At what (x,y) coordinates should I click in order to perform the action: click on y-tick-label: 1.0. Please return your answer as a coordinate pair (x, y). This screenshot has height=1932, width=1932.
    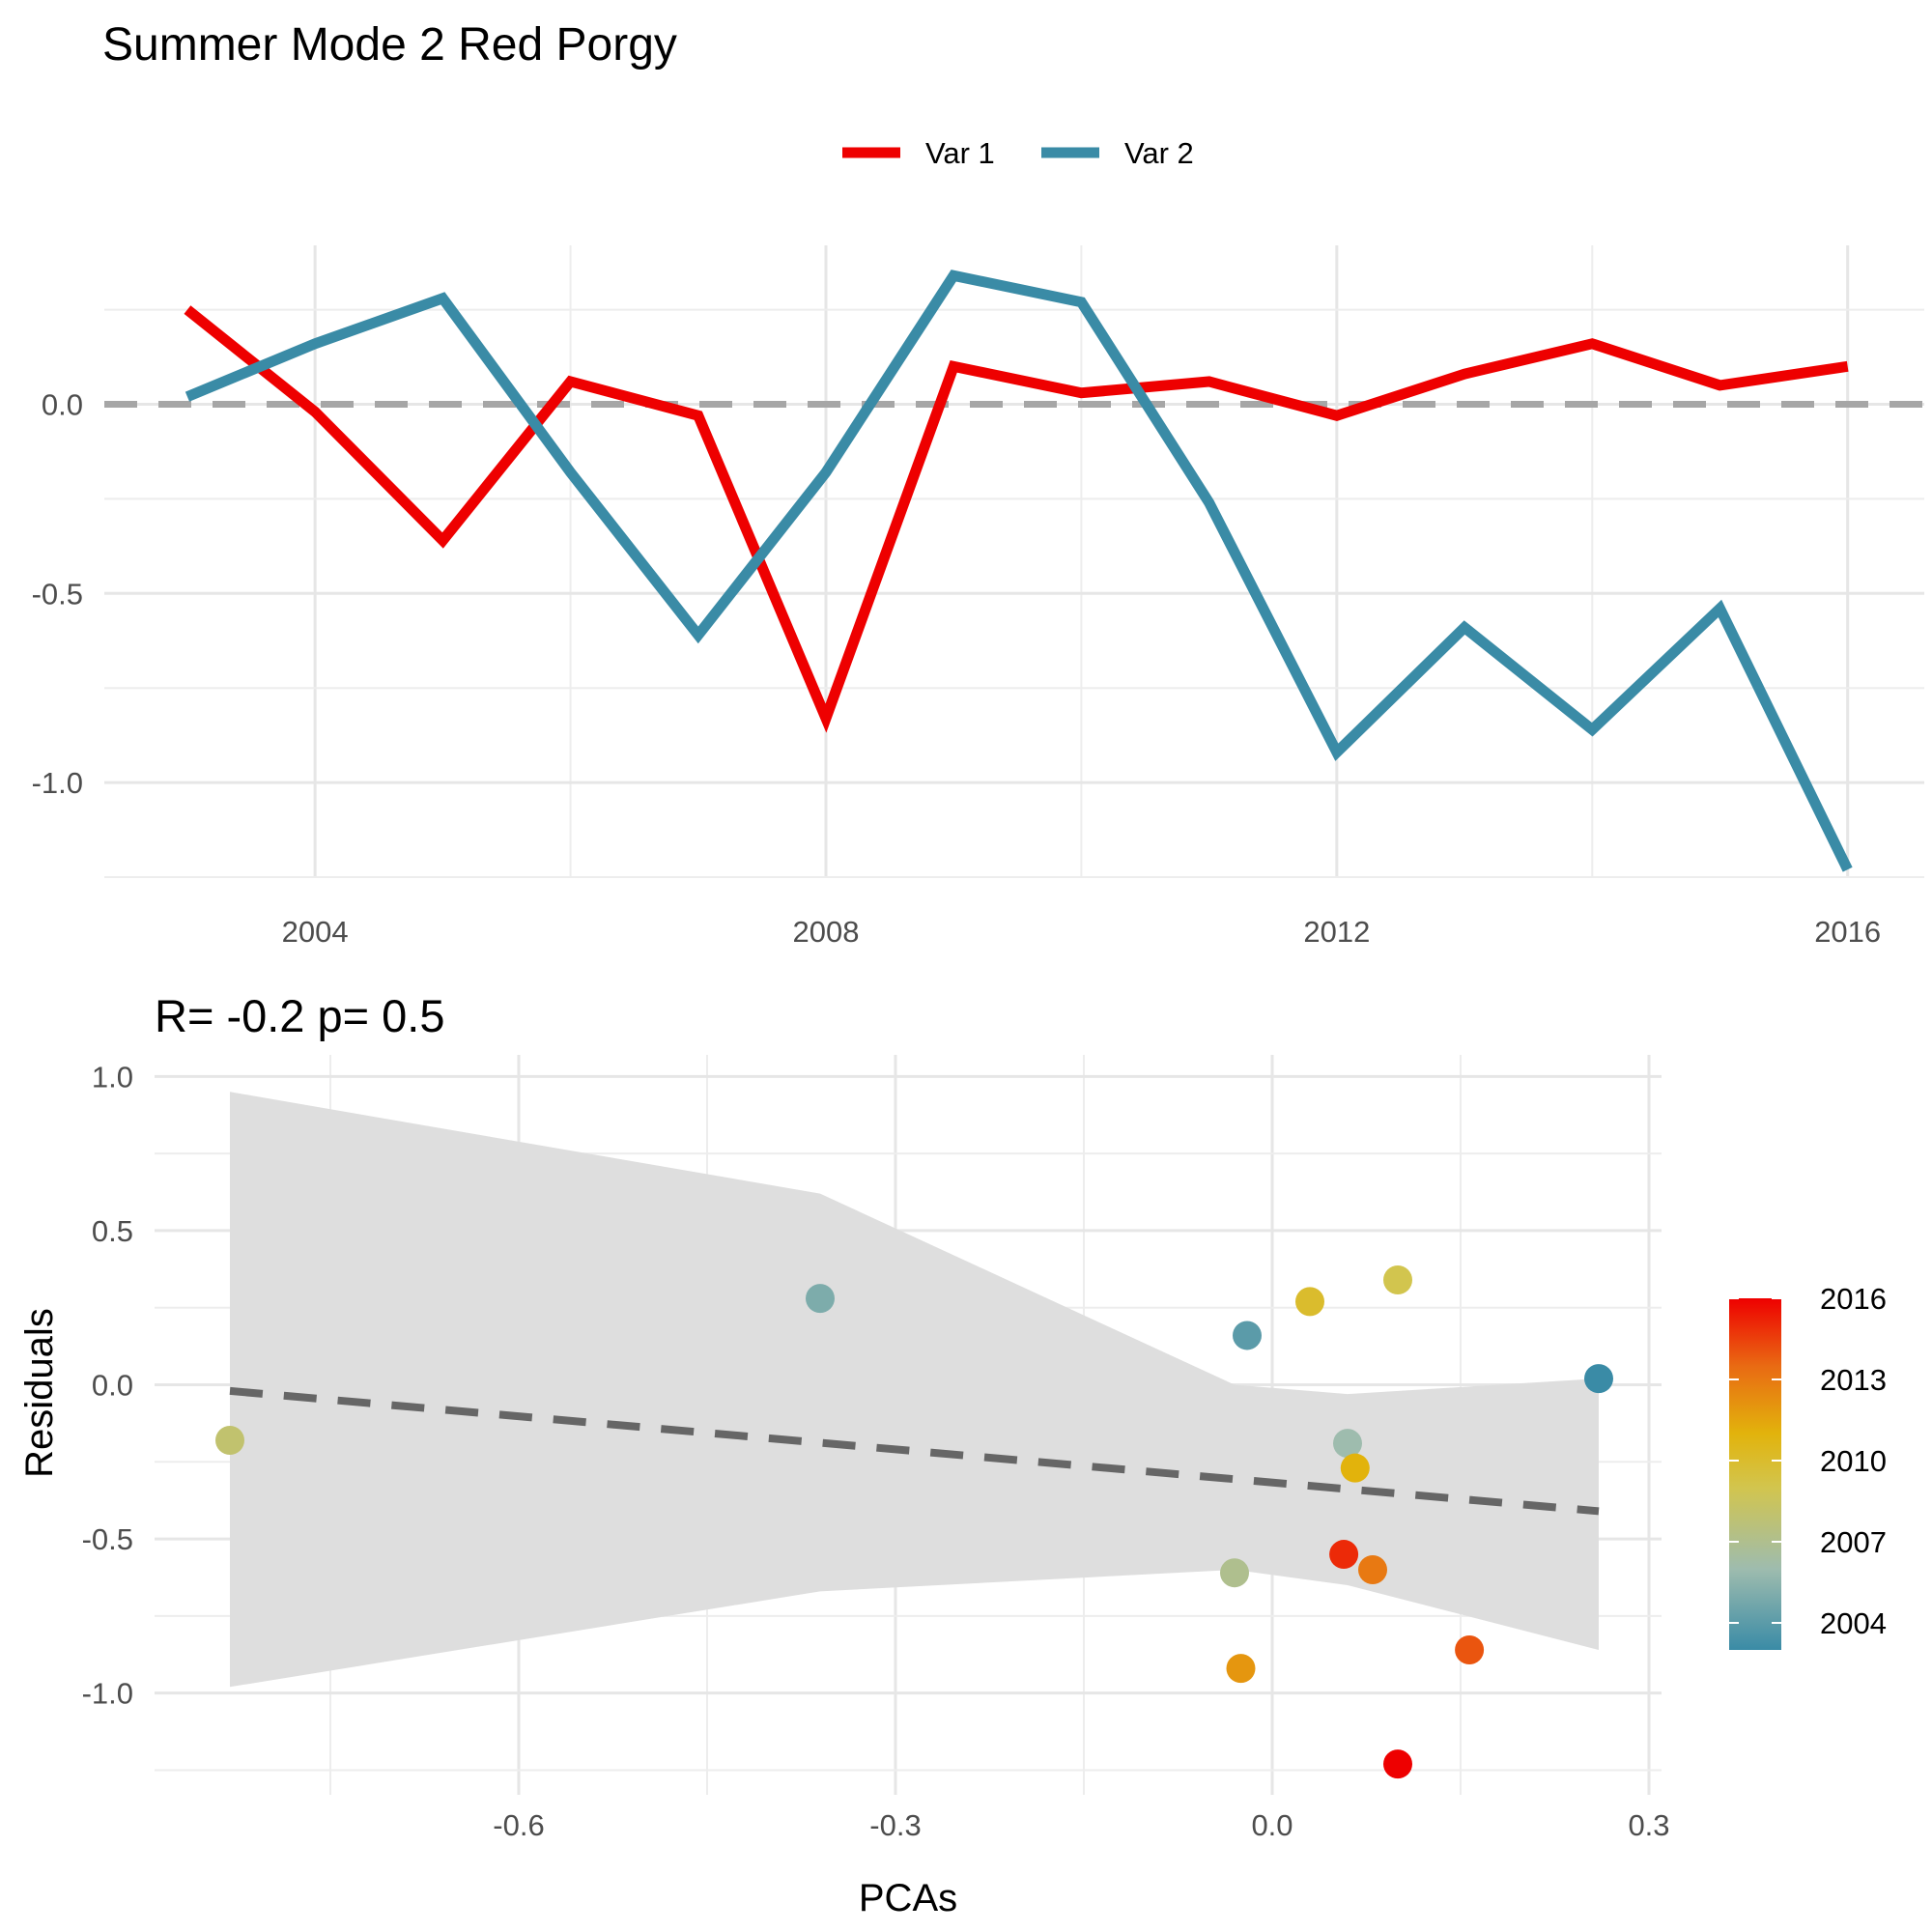
    Looking at the image, I should click on (112, 1077).